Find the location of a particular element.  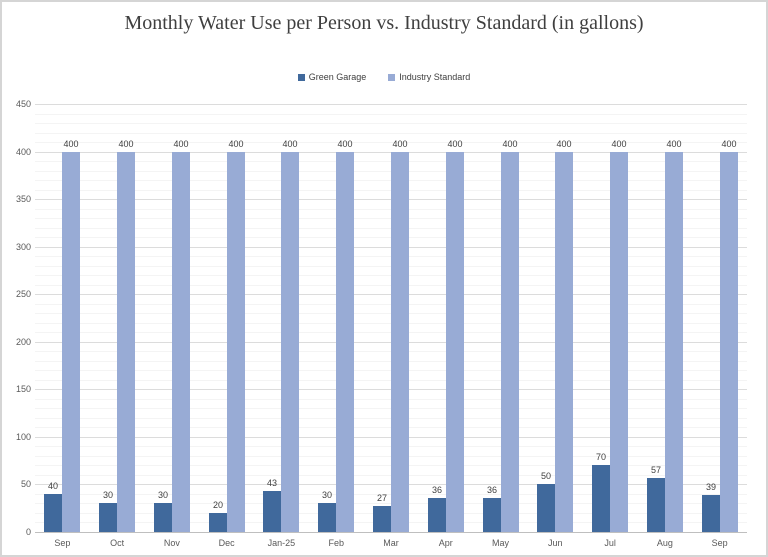

x-axis-tick-label: Jun is located at coordinates (555, 543).